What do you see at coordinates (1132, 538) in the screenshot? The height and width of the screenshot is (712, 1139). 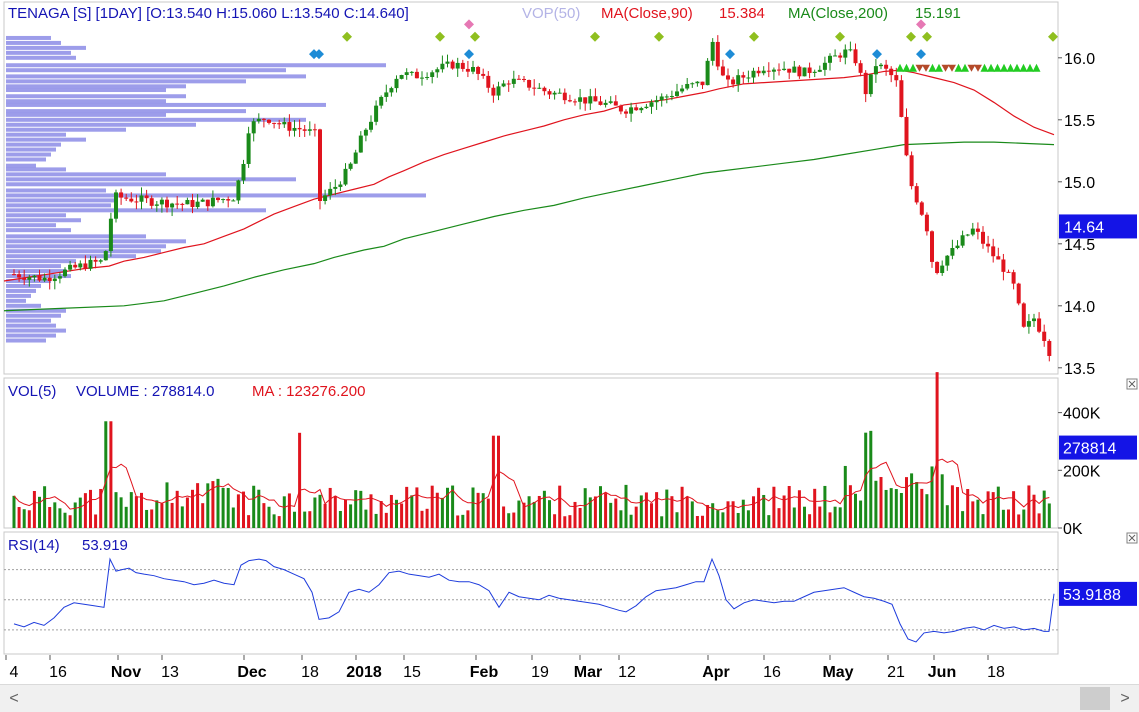 I see `rsi-panel-close-icon` at bounding box center [1132, 538].